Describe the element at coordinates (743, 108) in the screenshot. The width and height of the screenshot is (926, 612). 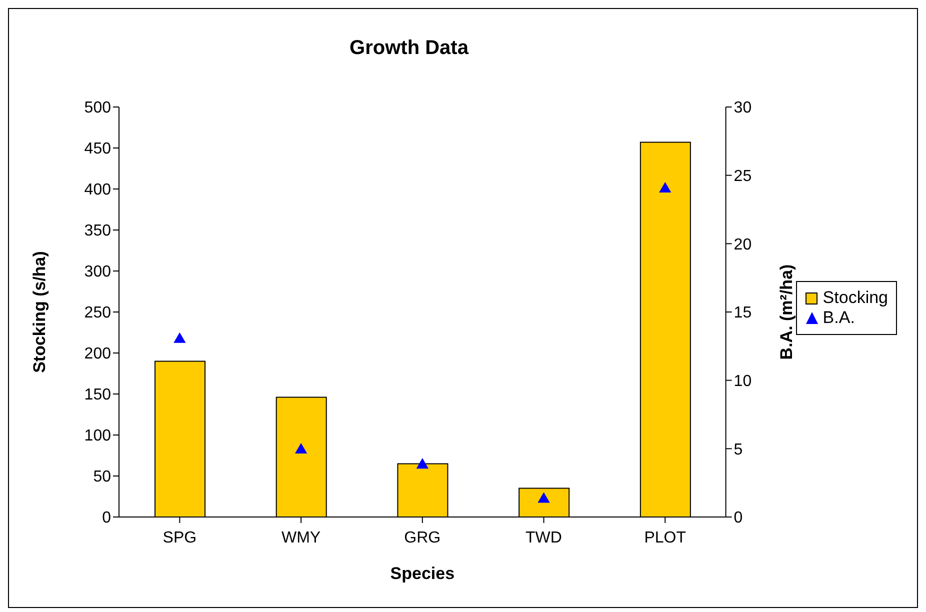
I see `y2-tick-label: 30` at that location.